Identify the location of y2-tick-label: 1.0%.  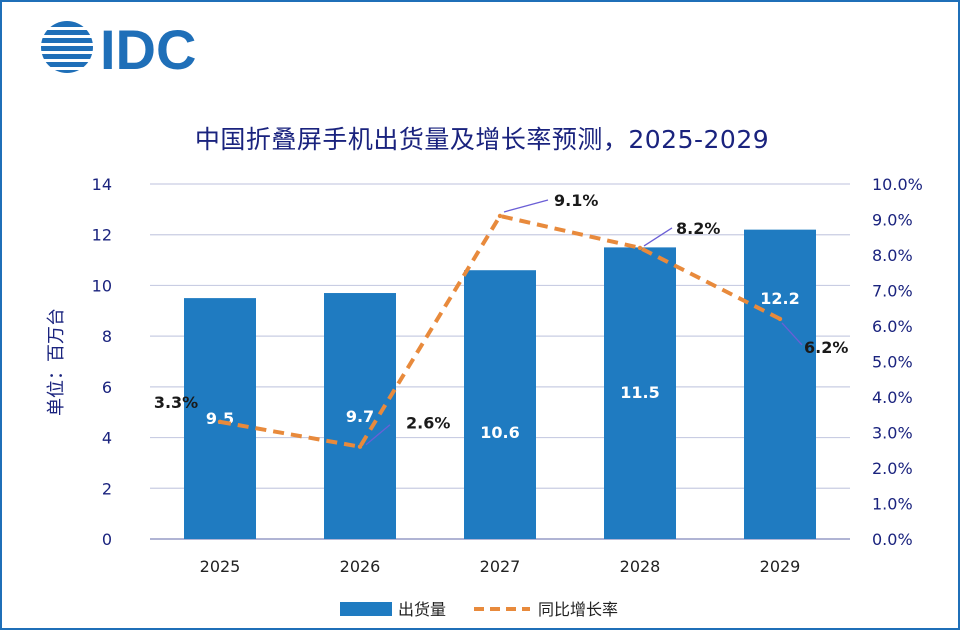
(892, 504).